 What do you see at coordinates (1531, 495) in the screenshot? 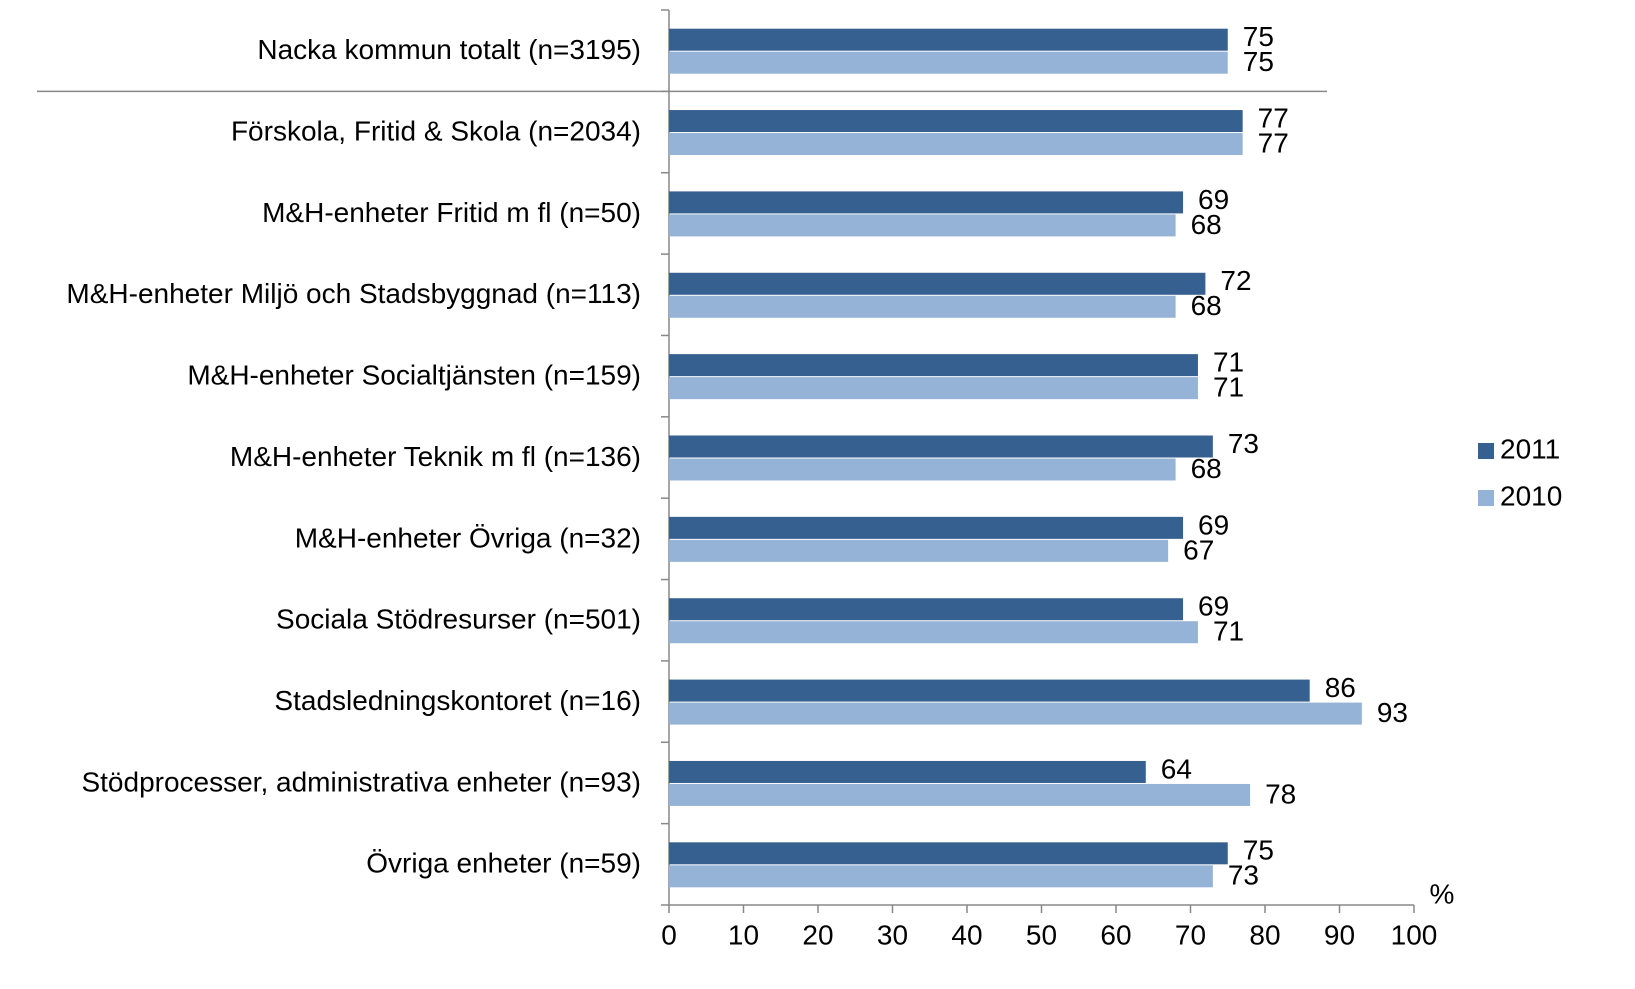
I see `legend-label: 2010` at bounding box center [1531, 495].